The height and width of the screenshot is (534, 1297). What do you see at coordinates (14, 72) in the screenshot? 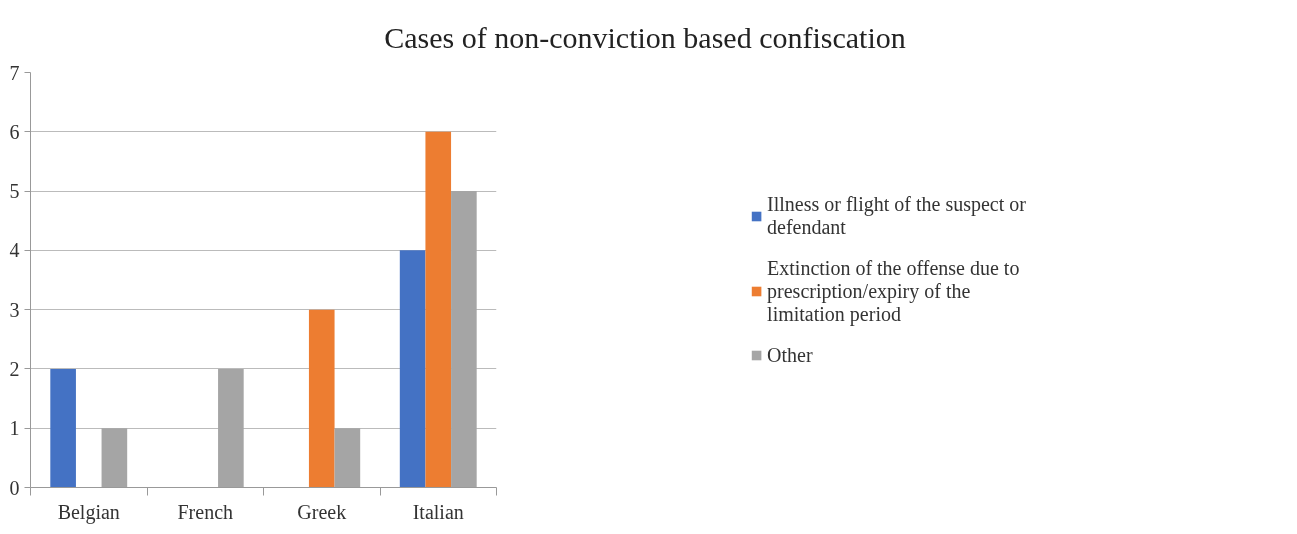
I see `y-tick-label: 7` at bounding box center [14, 72].